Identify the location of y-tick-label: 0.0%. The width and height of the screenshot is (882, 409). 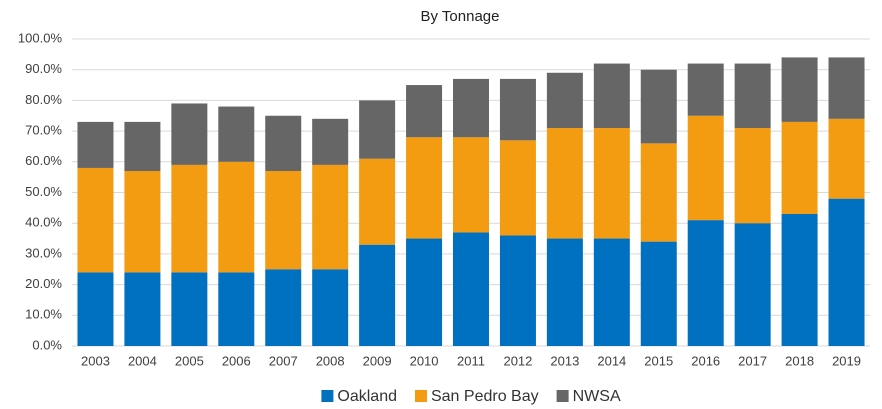
(47, 344).